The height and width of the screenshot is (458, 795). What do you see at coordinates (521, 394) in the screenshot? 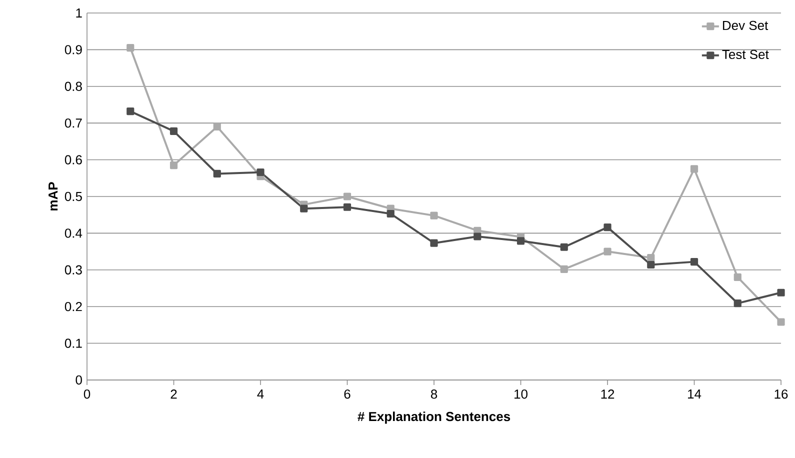
I see `x-tick-label: 10` at bounding box center [521, 394].